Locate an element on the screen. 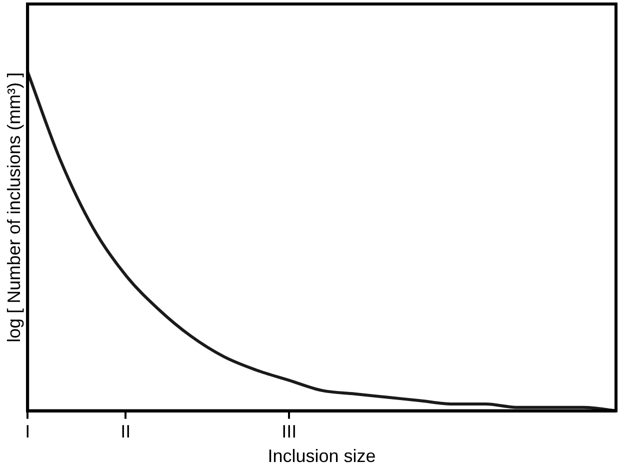 Image resolution: width=620 pixels, height=470 pixels. y-axis-title: log [ Number of inclusions (mm³) ] is located at coordinates (14, 207).